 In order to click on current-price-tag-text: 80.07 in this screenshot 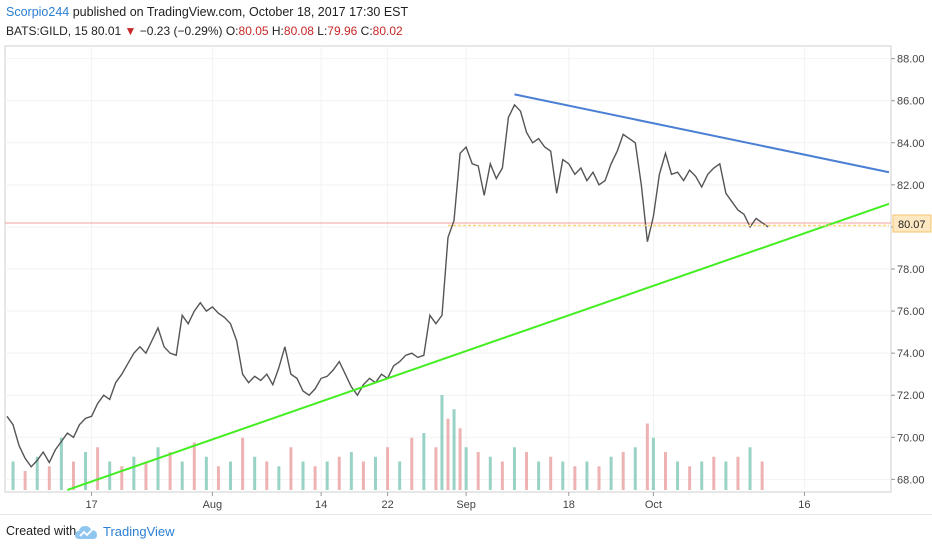, I will do `click(912, 225)`.